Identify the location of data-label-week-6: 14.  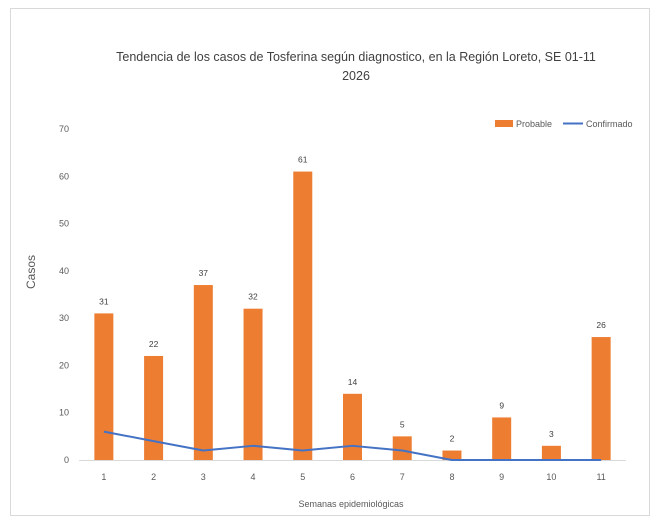
(353, 382).